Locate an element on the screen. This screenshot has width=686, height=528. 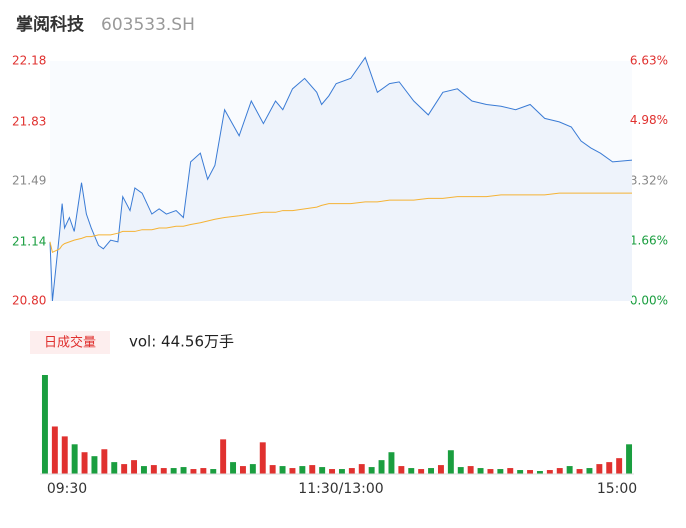
chart-title: 掌阅科技 is located at coordinates (50, 24).